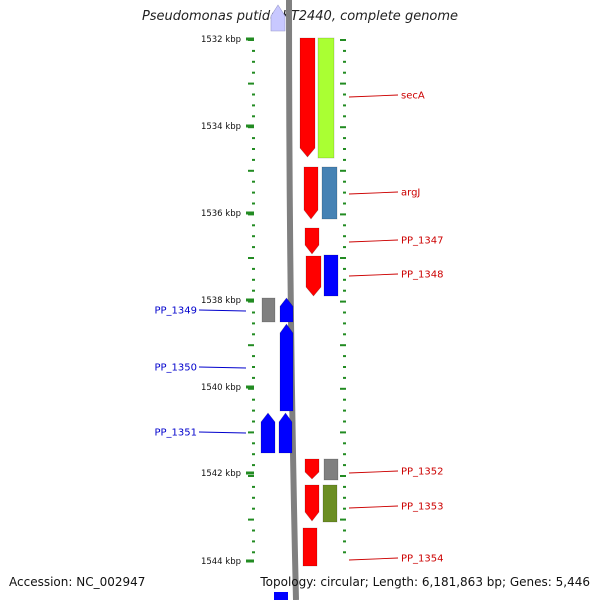 The width and height of the screenshot is (600, 600). Describe the element at coordinates (413, 96) in the screenshot. I see `gene-label-forward: secA` at that location.